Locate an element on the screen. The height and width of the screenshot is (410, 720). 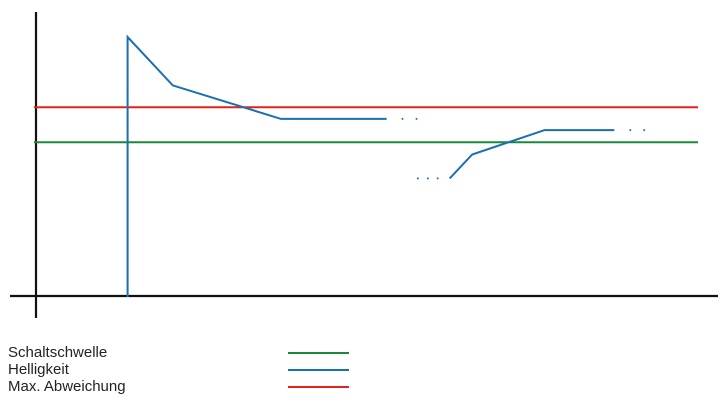
legend-label-schaltschwelle: Schaltschwelle is located at coordinates (58, 352).